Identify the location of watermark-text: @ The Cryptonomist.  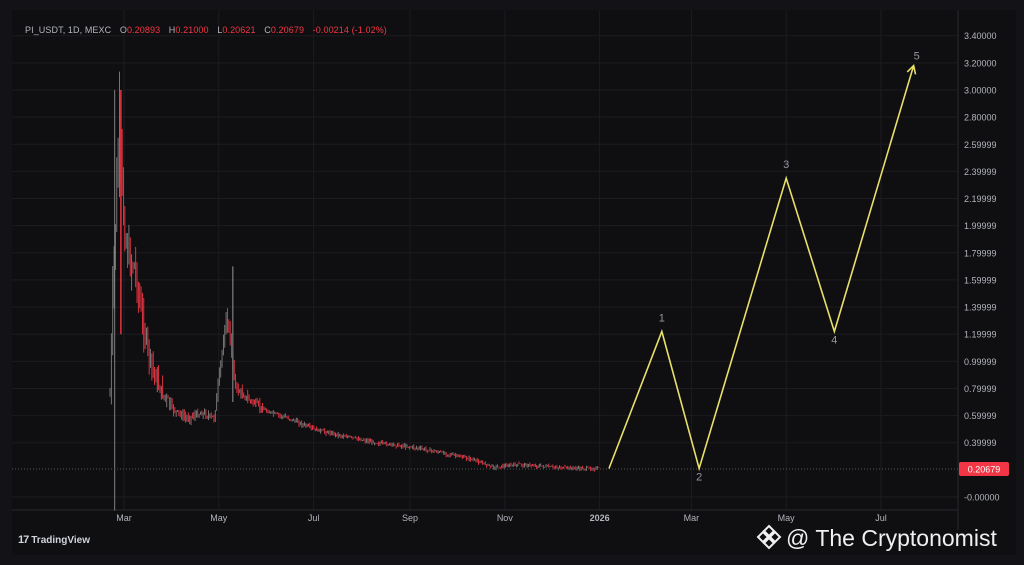
(891, 538).